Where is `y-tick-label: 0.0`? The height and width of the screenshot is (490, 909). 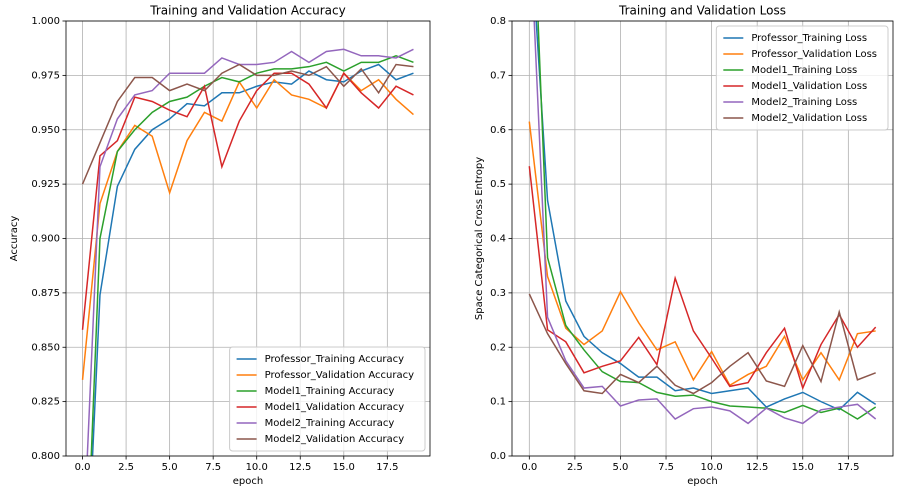
y-tick-label: 0.0 is located at coordinates (498, 456).